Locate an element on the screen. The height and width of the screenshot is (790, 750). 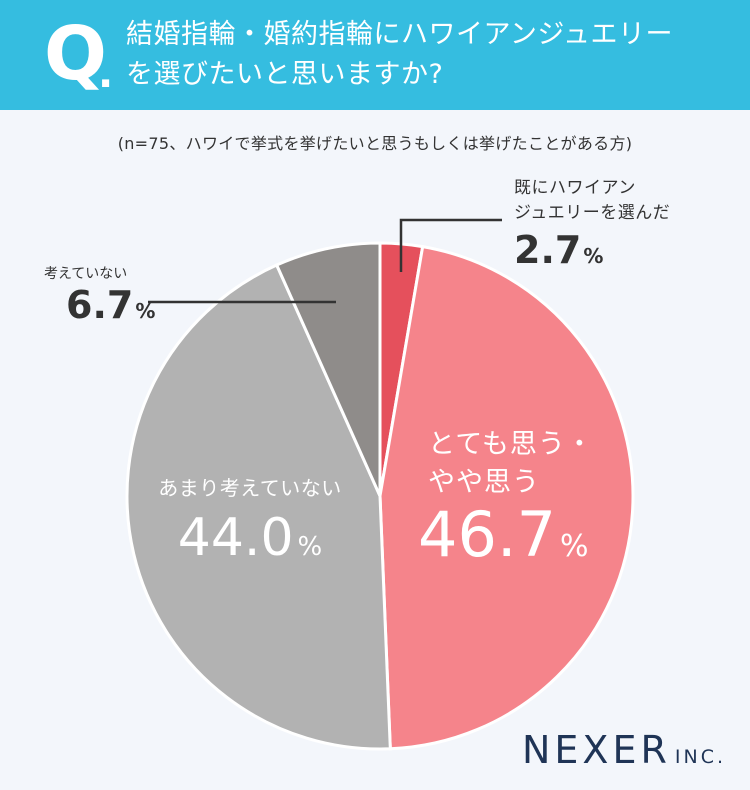
slice-value-not-thinking: 6.7% is located at coordinates (110, 305).